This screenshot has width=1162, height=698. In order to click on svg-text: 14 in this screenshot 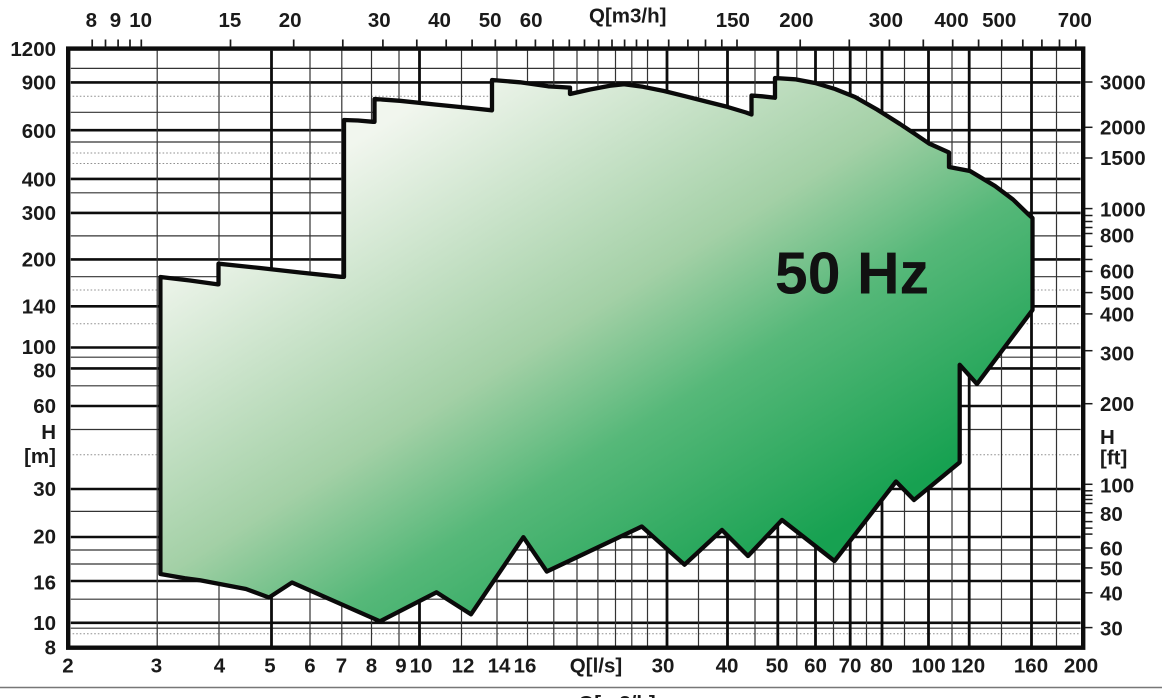, I will do `click(499, 666)`.